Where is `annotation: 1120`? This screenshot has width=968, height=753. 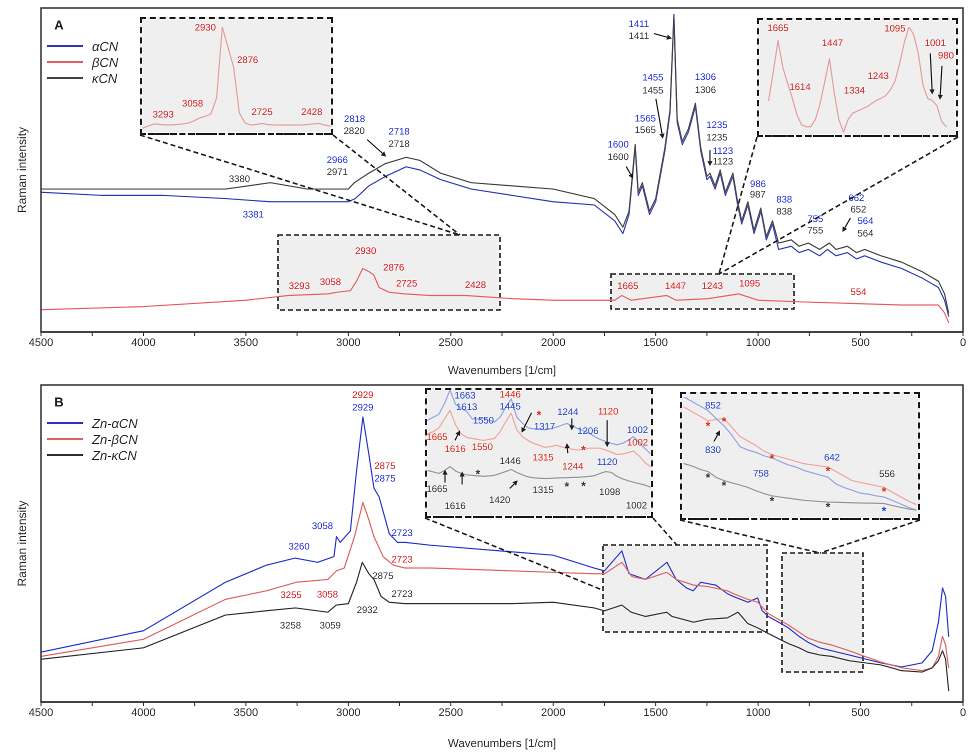 annotation: 1120 is located at coordinates (607, 462).